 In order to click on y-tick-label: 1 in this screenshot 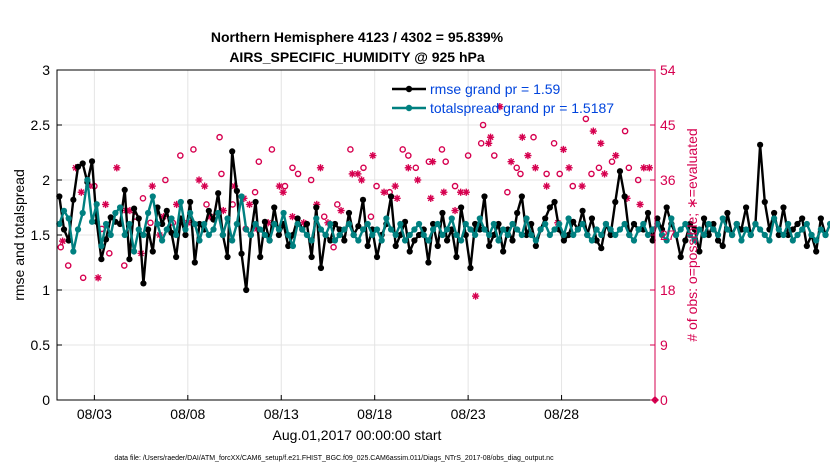, I will do `click(46, 290)`.